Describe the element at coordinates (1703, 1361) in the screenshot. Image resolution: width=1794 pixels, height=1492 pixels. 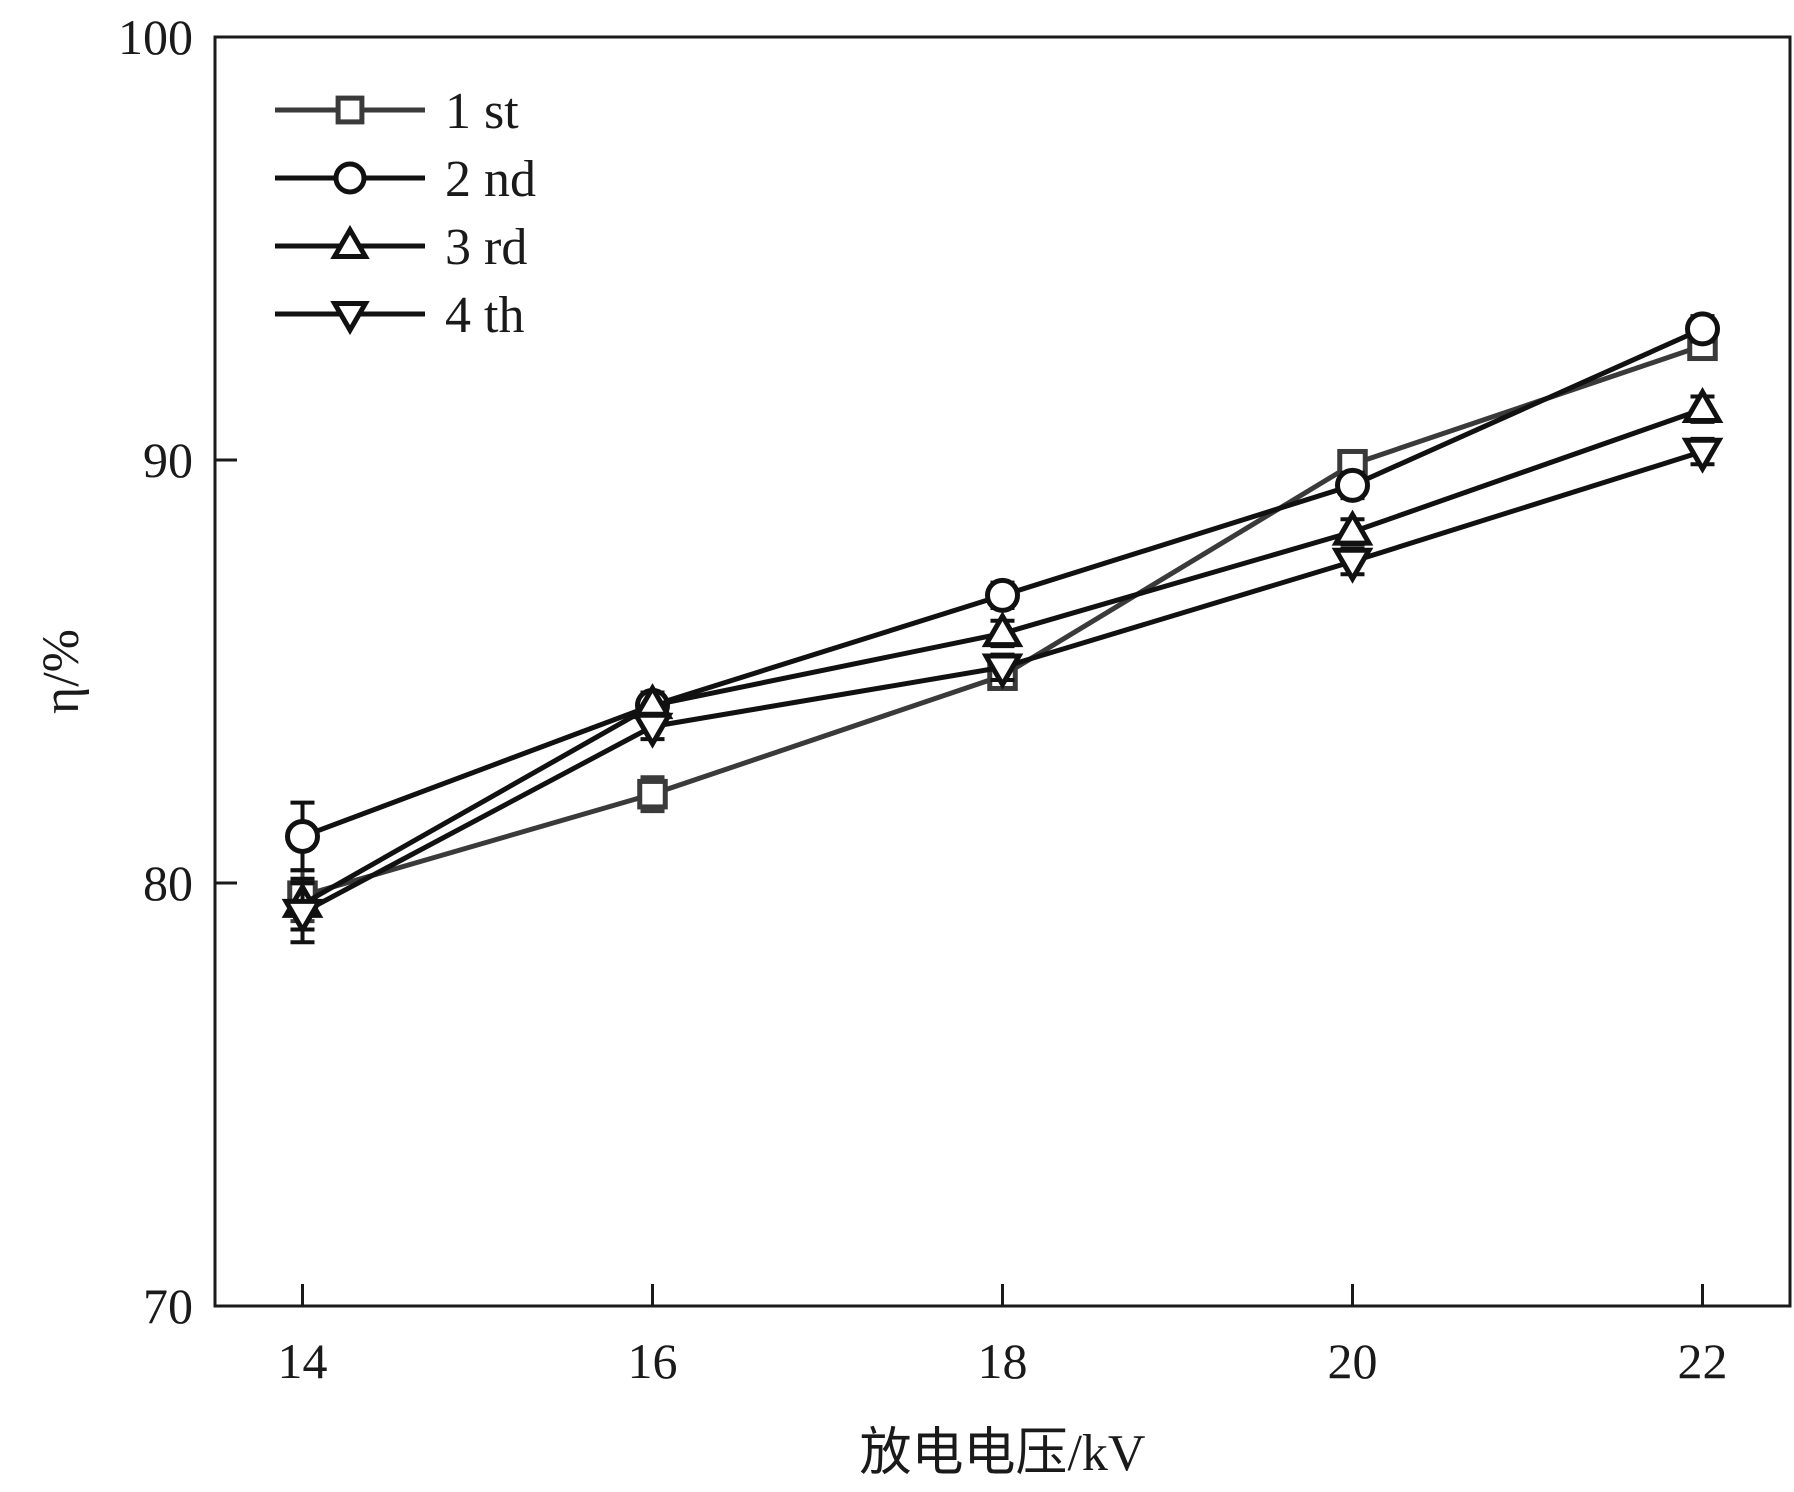
I see `x-tick-label: 22` at that location.